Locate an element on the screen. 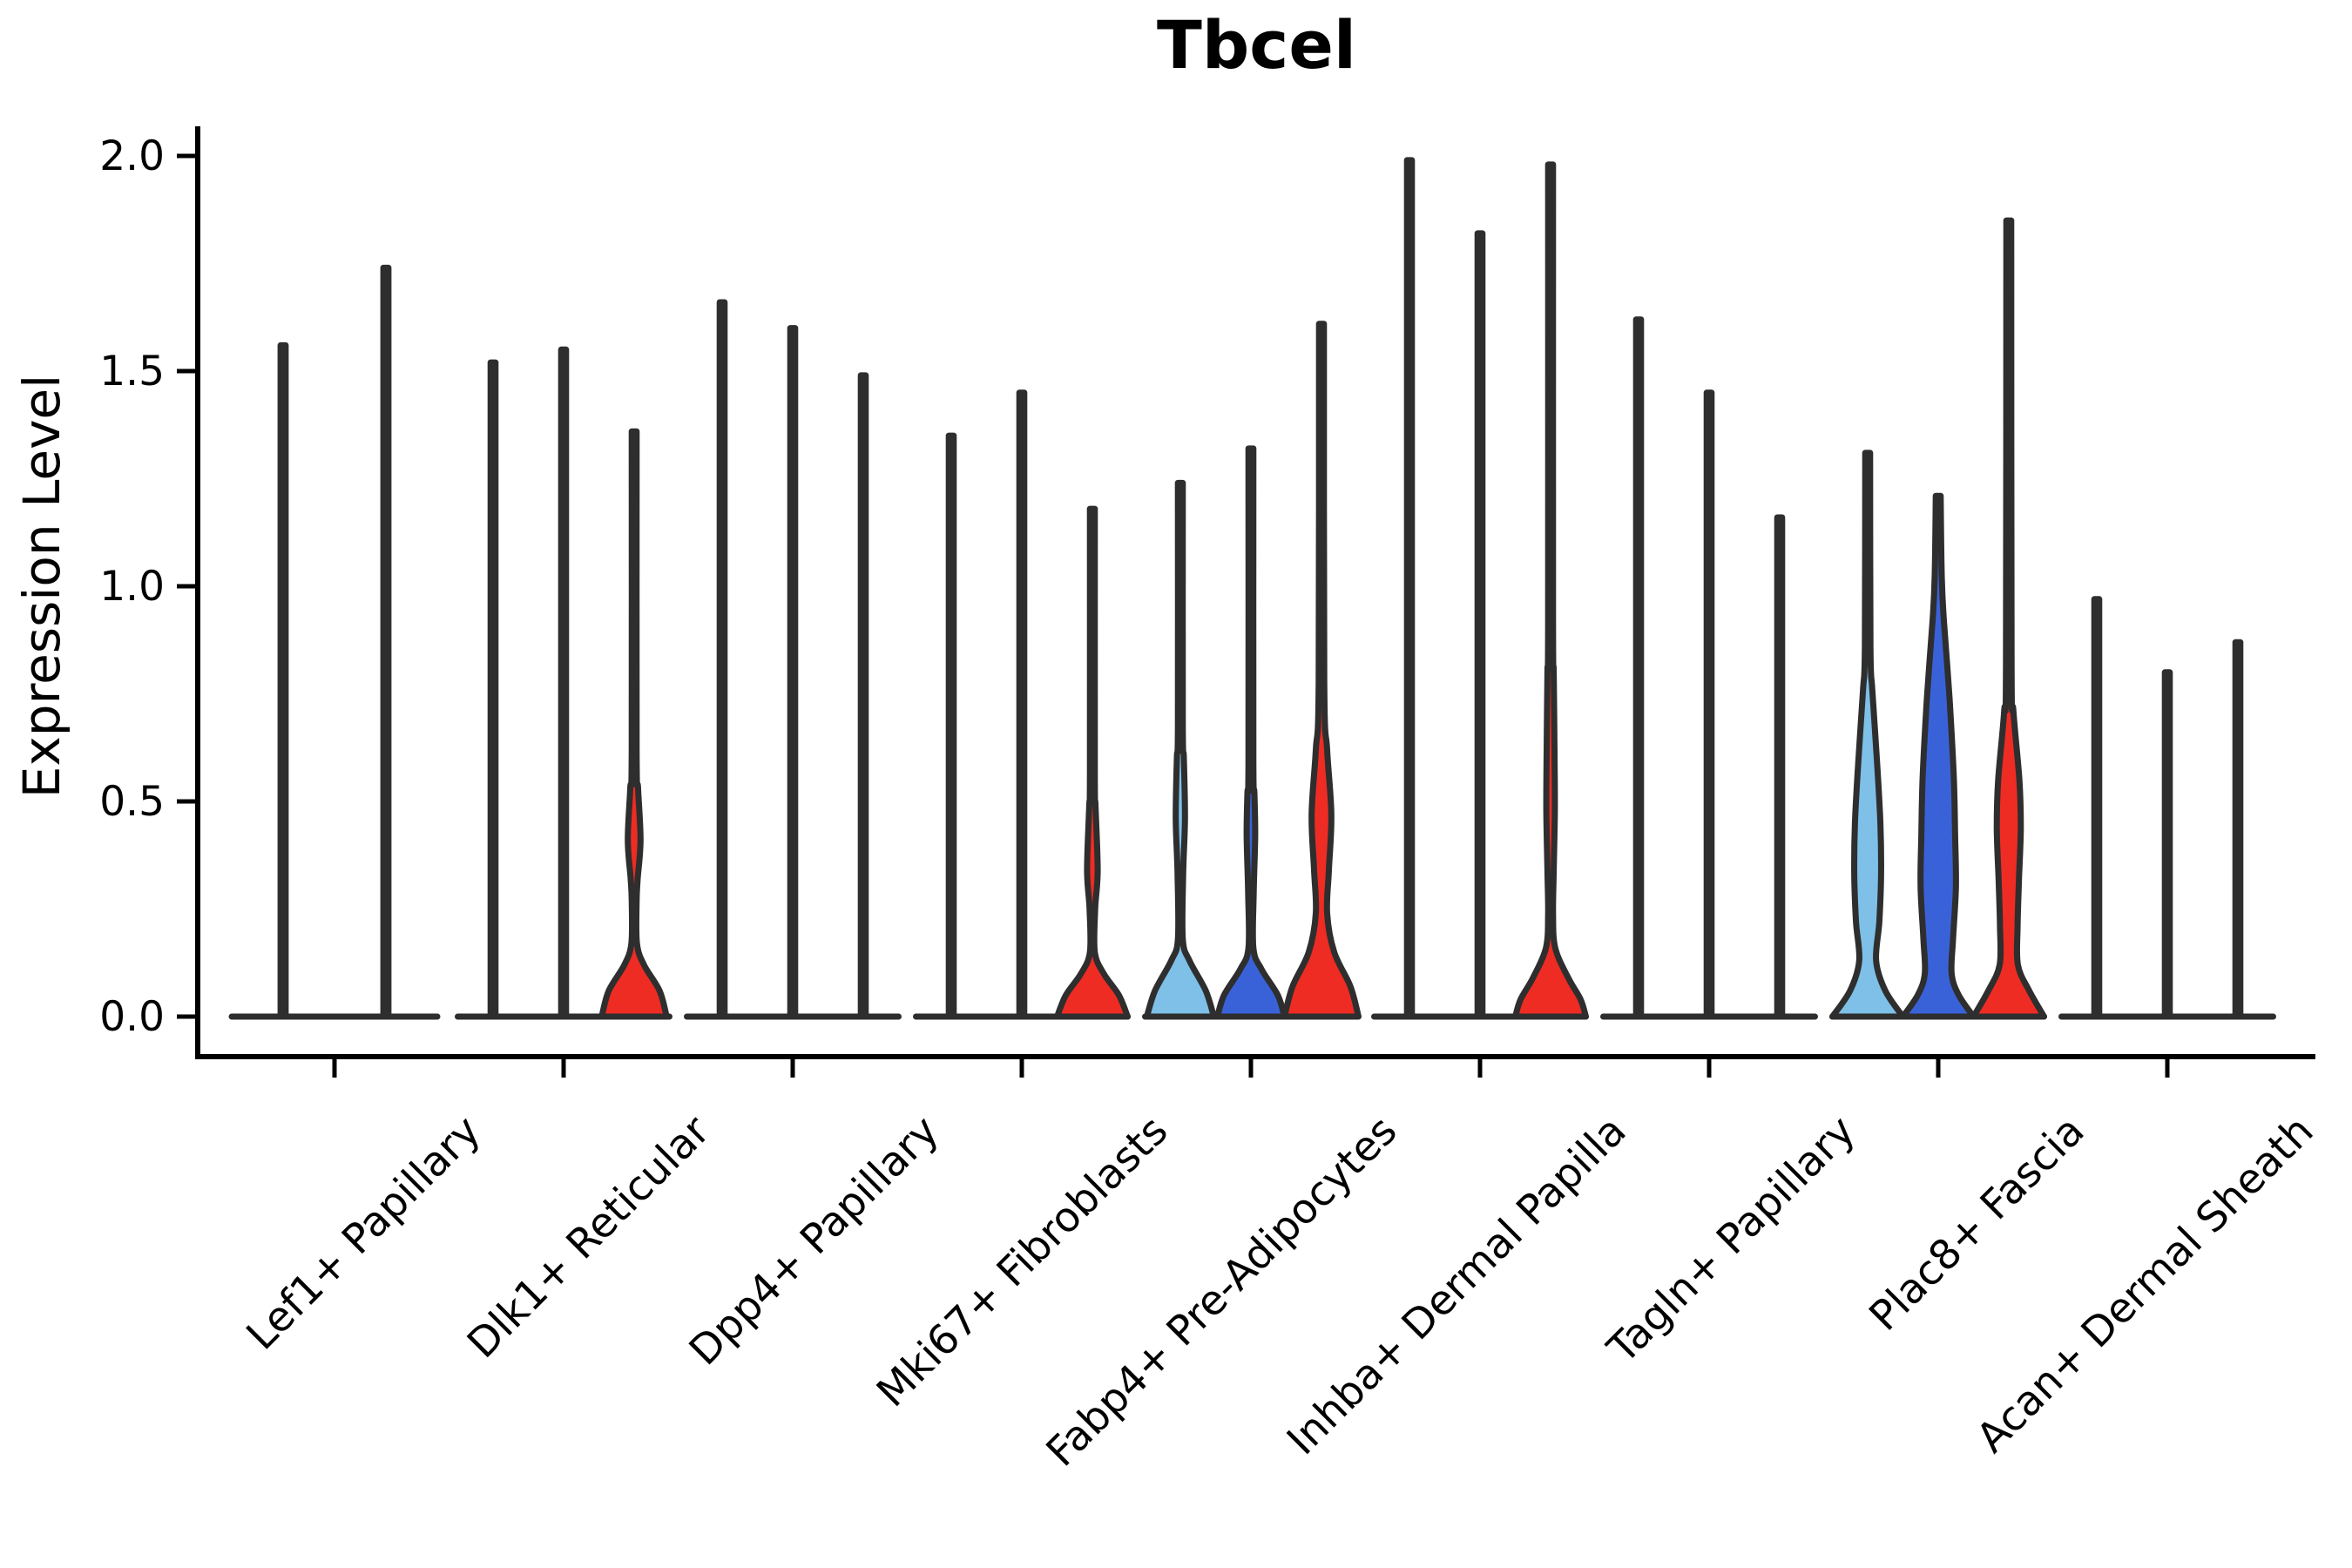  y-tick-label-0: 0.0 is located at coordinates (132, 1017).